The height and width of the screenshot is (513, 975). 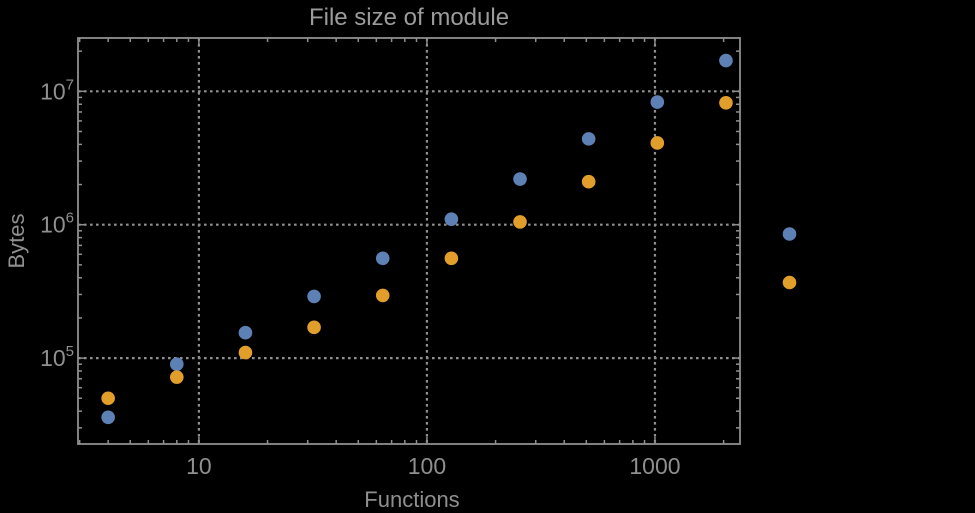 I want to click on y-tick-label-10e5: 10⁵, so click(x=57, y=357).